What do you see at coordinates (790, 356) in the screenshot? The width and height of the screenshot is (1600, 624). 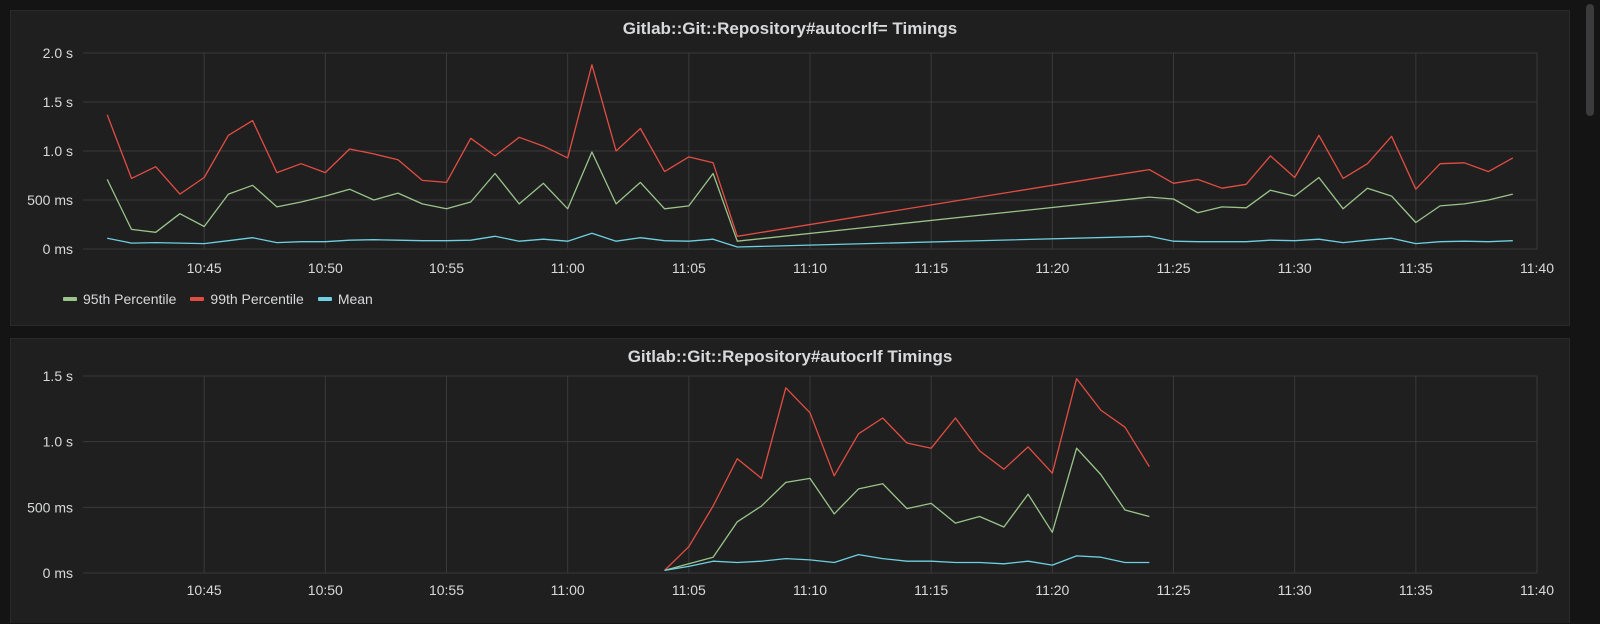 I see `panel-title: Gitlab::Git::Repository#autocrlf Timings` at bounding box center [790, 356].